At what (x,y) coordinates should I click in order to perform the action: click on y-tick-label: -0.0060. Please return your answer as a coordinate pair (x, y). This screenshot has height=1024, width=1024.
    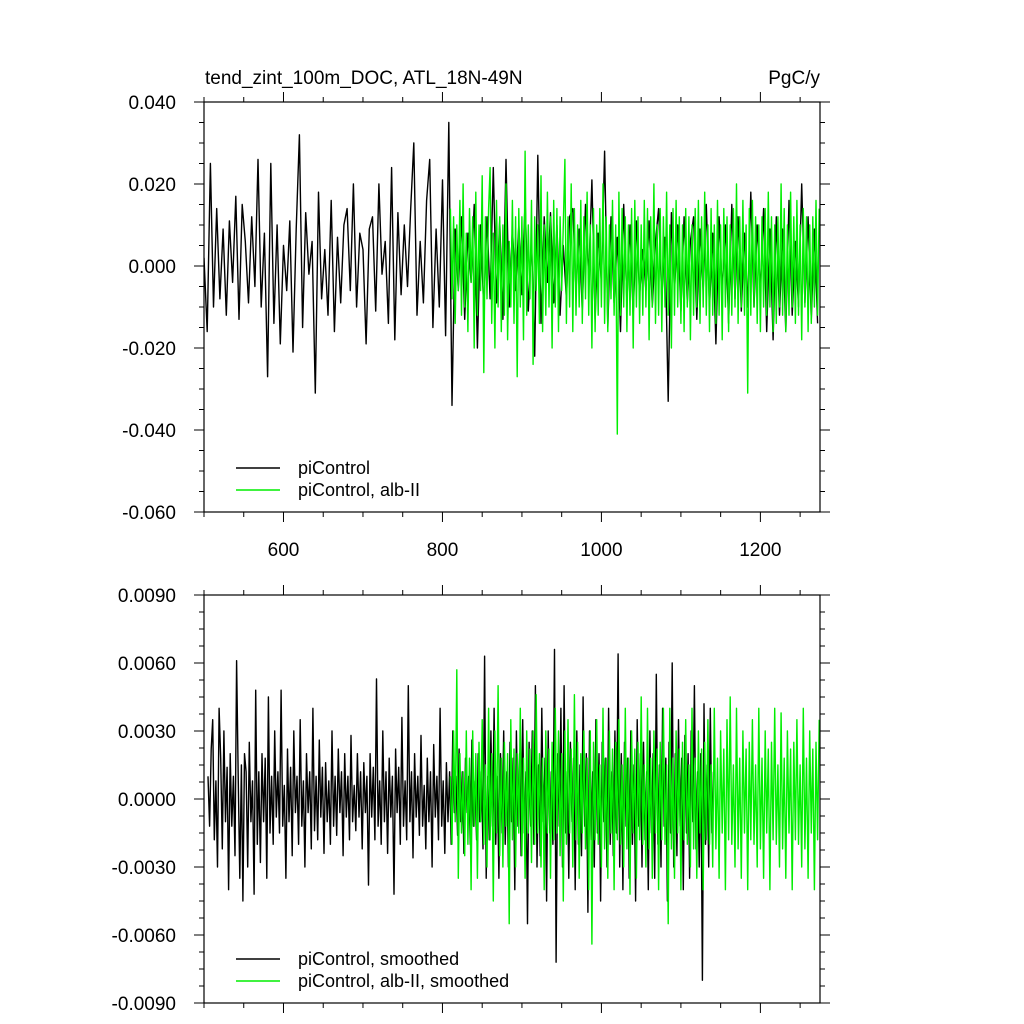
    Looking at the image, I should click on (144, 936).